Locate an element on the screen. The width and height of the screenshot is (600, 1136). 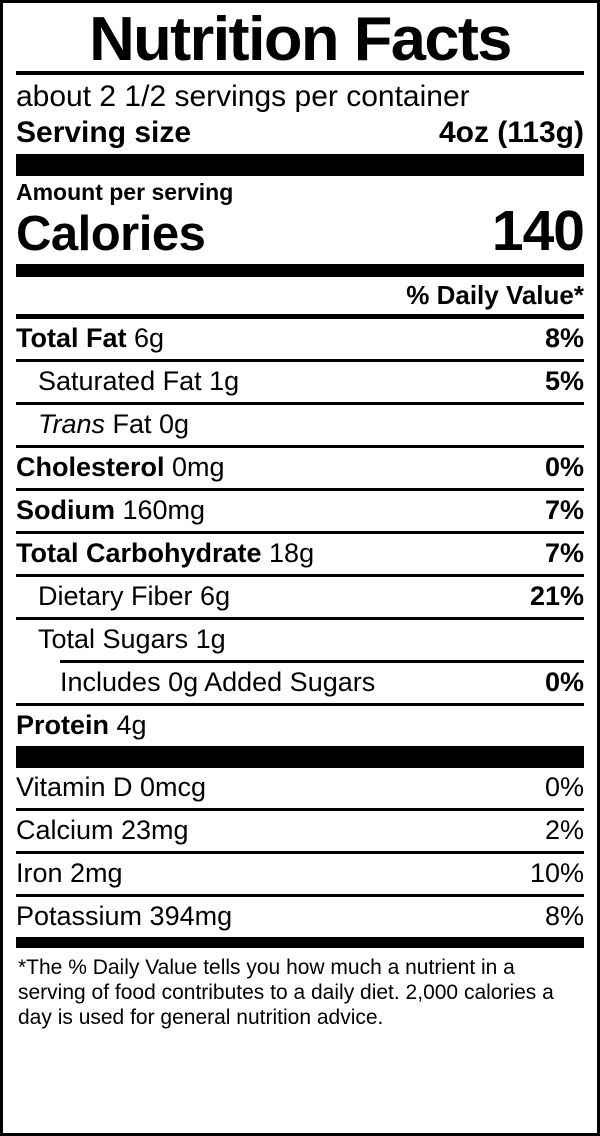
divider-thick-micronutrients is located at coordinates (300, 757).